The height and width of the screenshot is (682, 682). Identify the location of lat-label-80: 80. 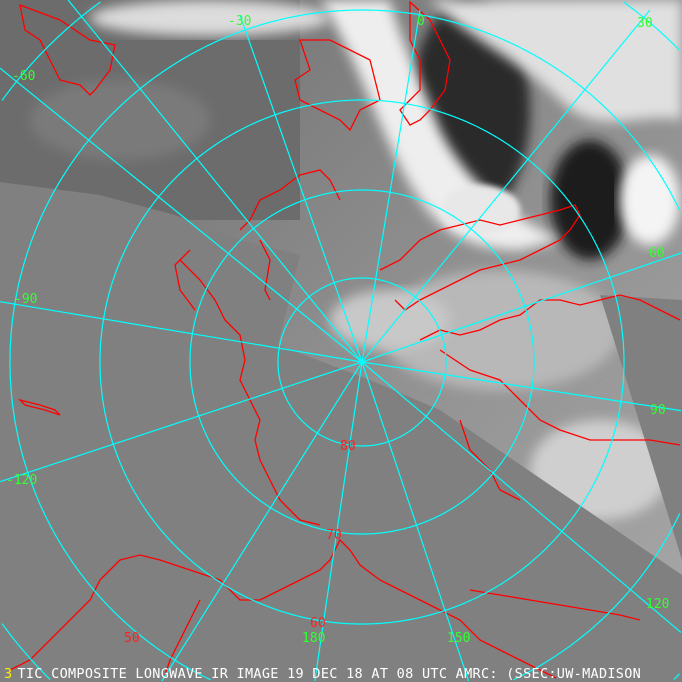
(348, 446).